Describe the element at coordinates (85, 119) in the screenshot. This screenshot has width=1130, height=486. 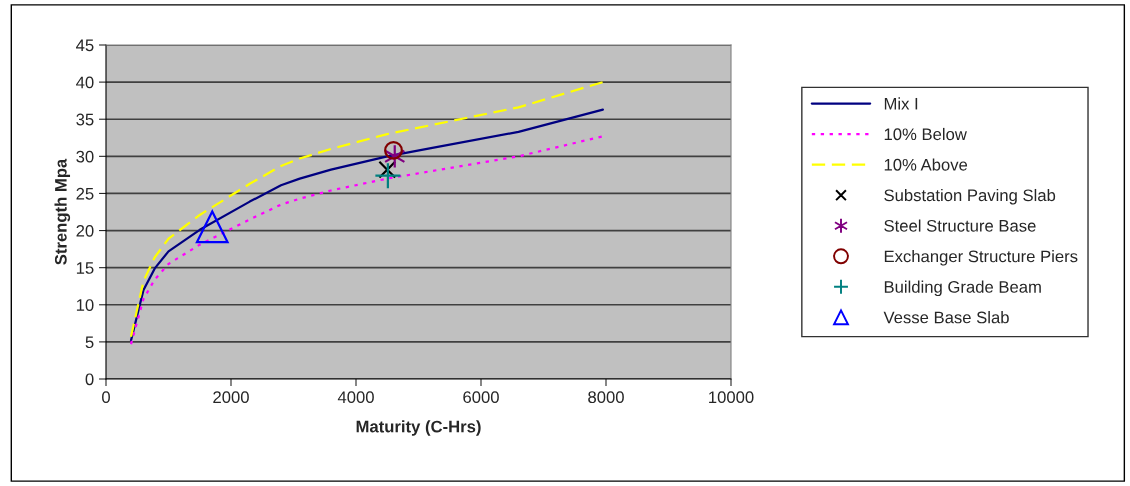
I see `y-tick-label: 35` at that location.